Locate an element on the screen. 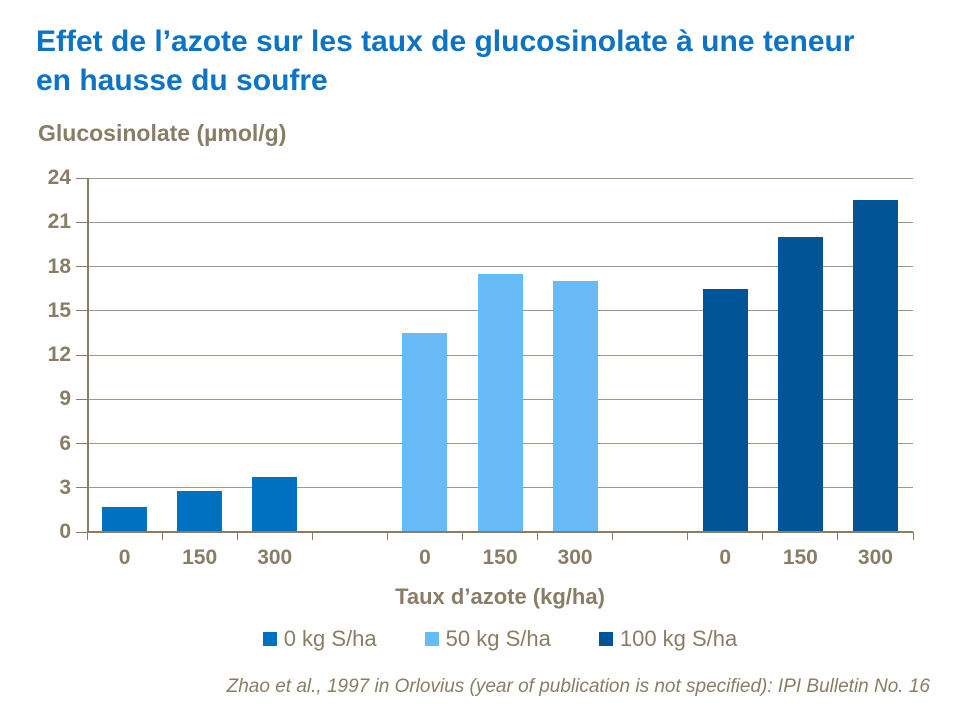 This screenshot has width=960, height=720. legend-label: 100 kg S/ha is located at coordinates (678, 638).